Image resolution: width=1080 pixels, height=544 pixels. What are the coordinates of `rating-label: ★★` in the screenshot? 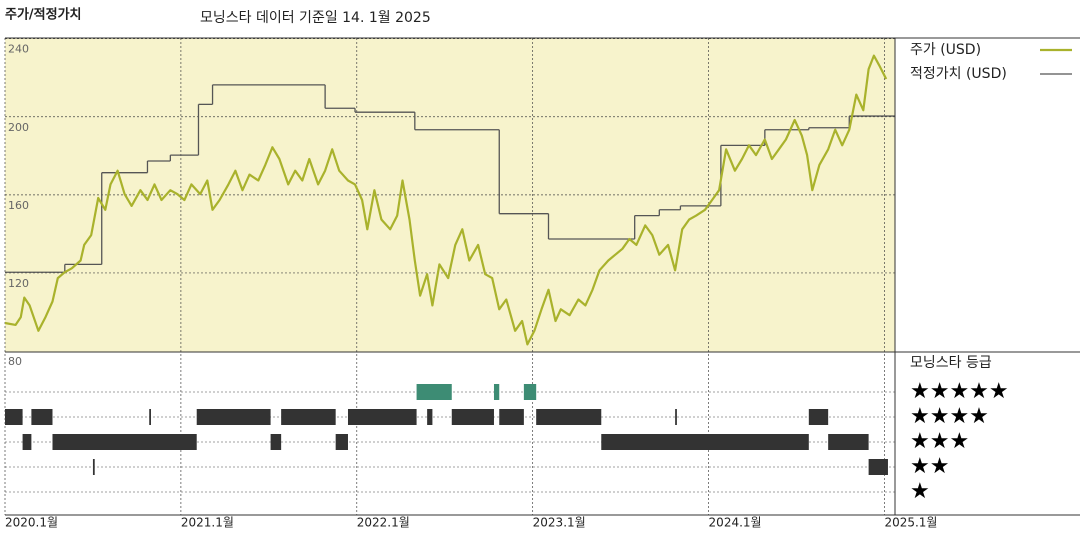 It's located at (929, 466).